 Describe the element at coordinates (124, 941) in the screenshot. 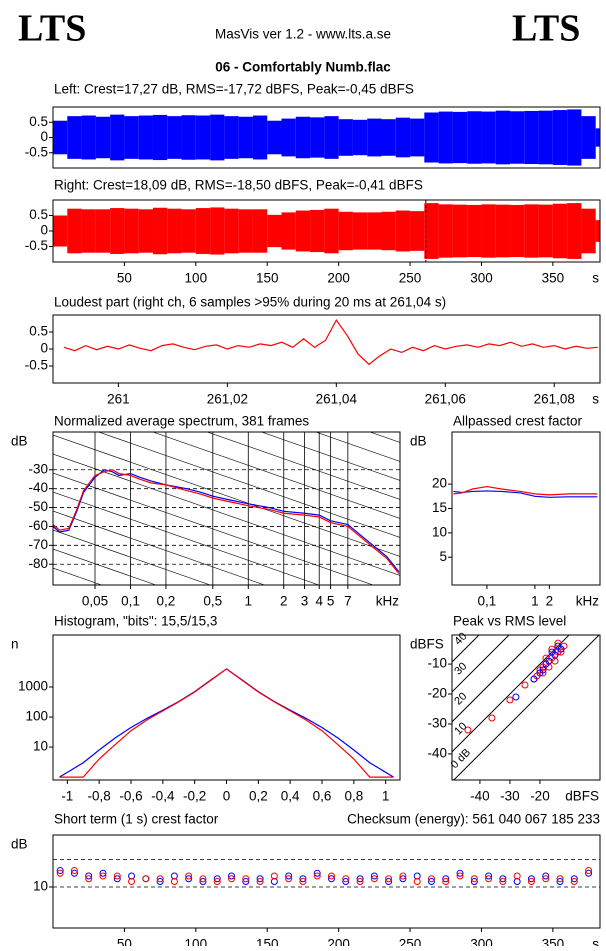

I see `x-tick-label: 50` at that location.